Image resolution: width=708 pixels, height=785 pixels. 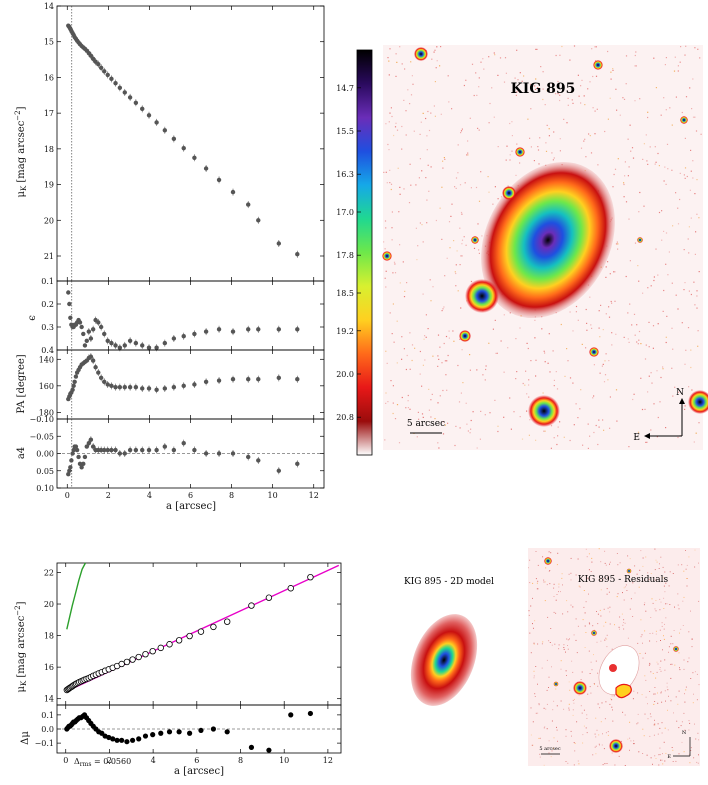 What do you see at coordinates (623, 580) in the screenshot?
I see `residual-title: KIG 895 - Residuals` at bounding box center [623, 580].